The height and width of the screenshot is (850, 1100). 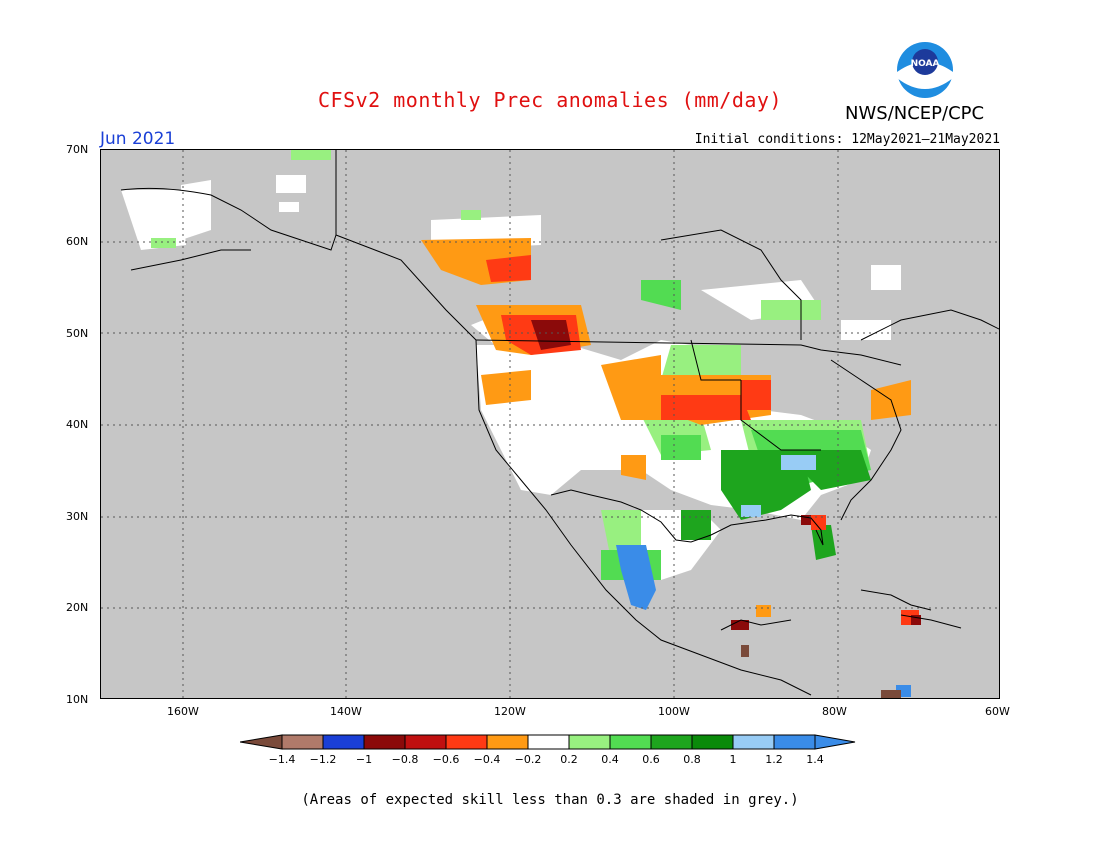 I want to click on brown-areas, so click(x=821, y=671).